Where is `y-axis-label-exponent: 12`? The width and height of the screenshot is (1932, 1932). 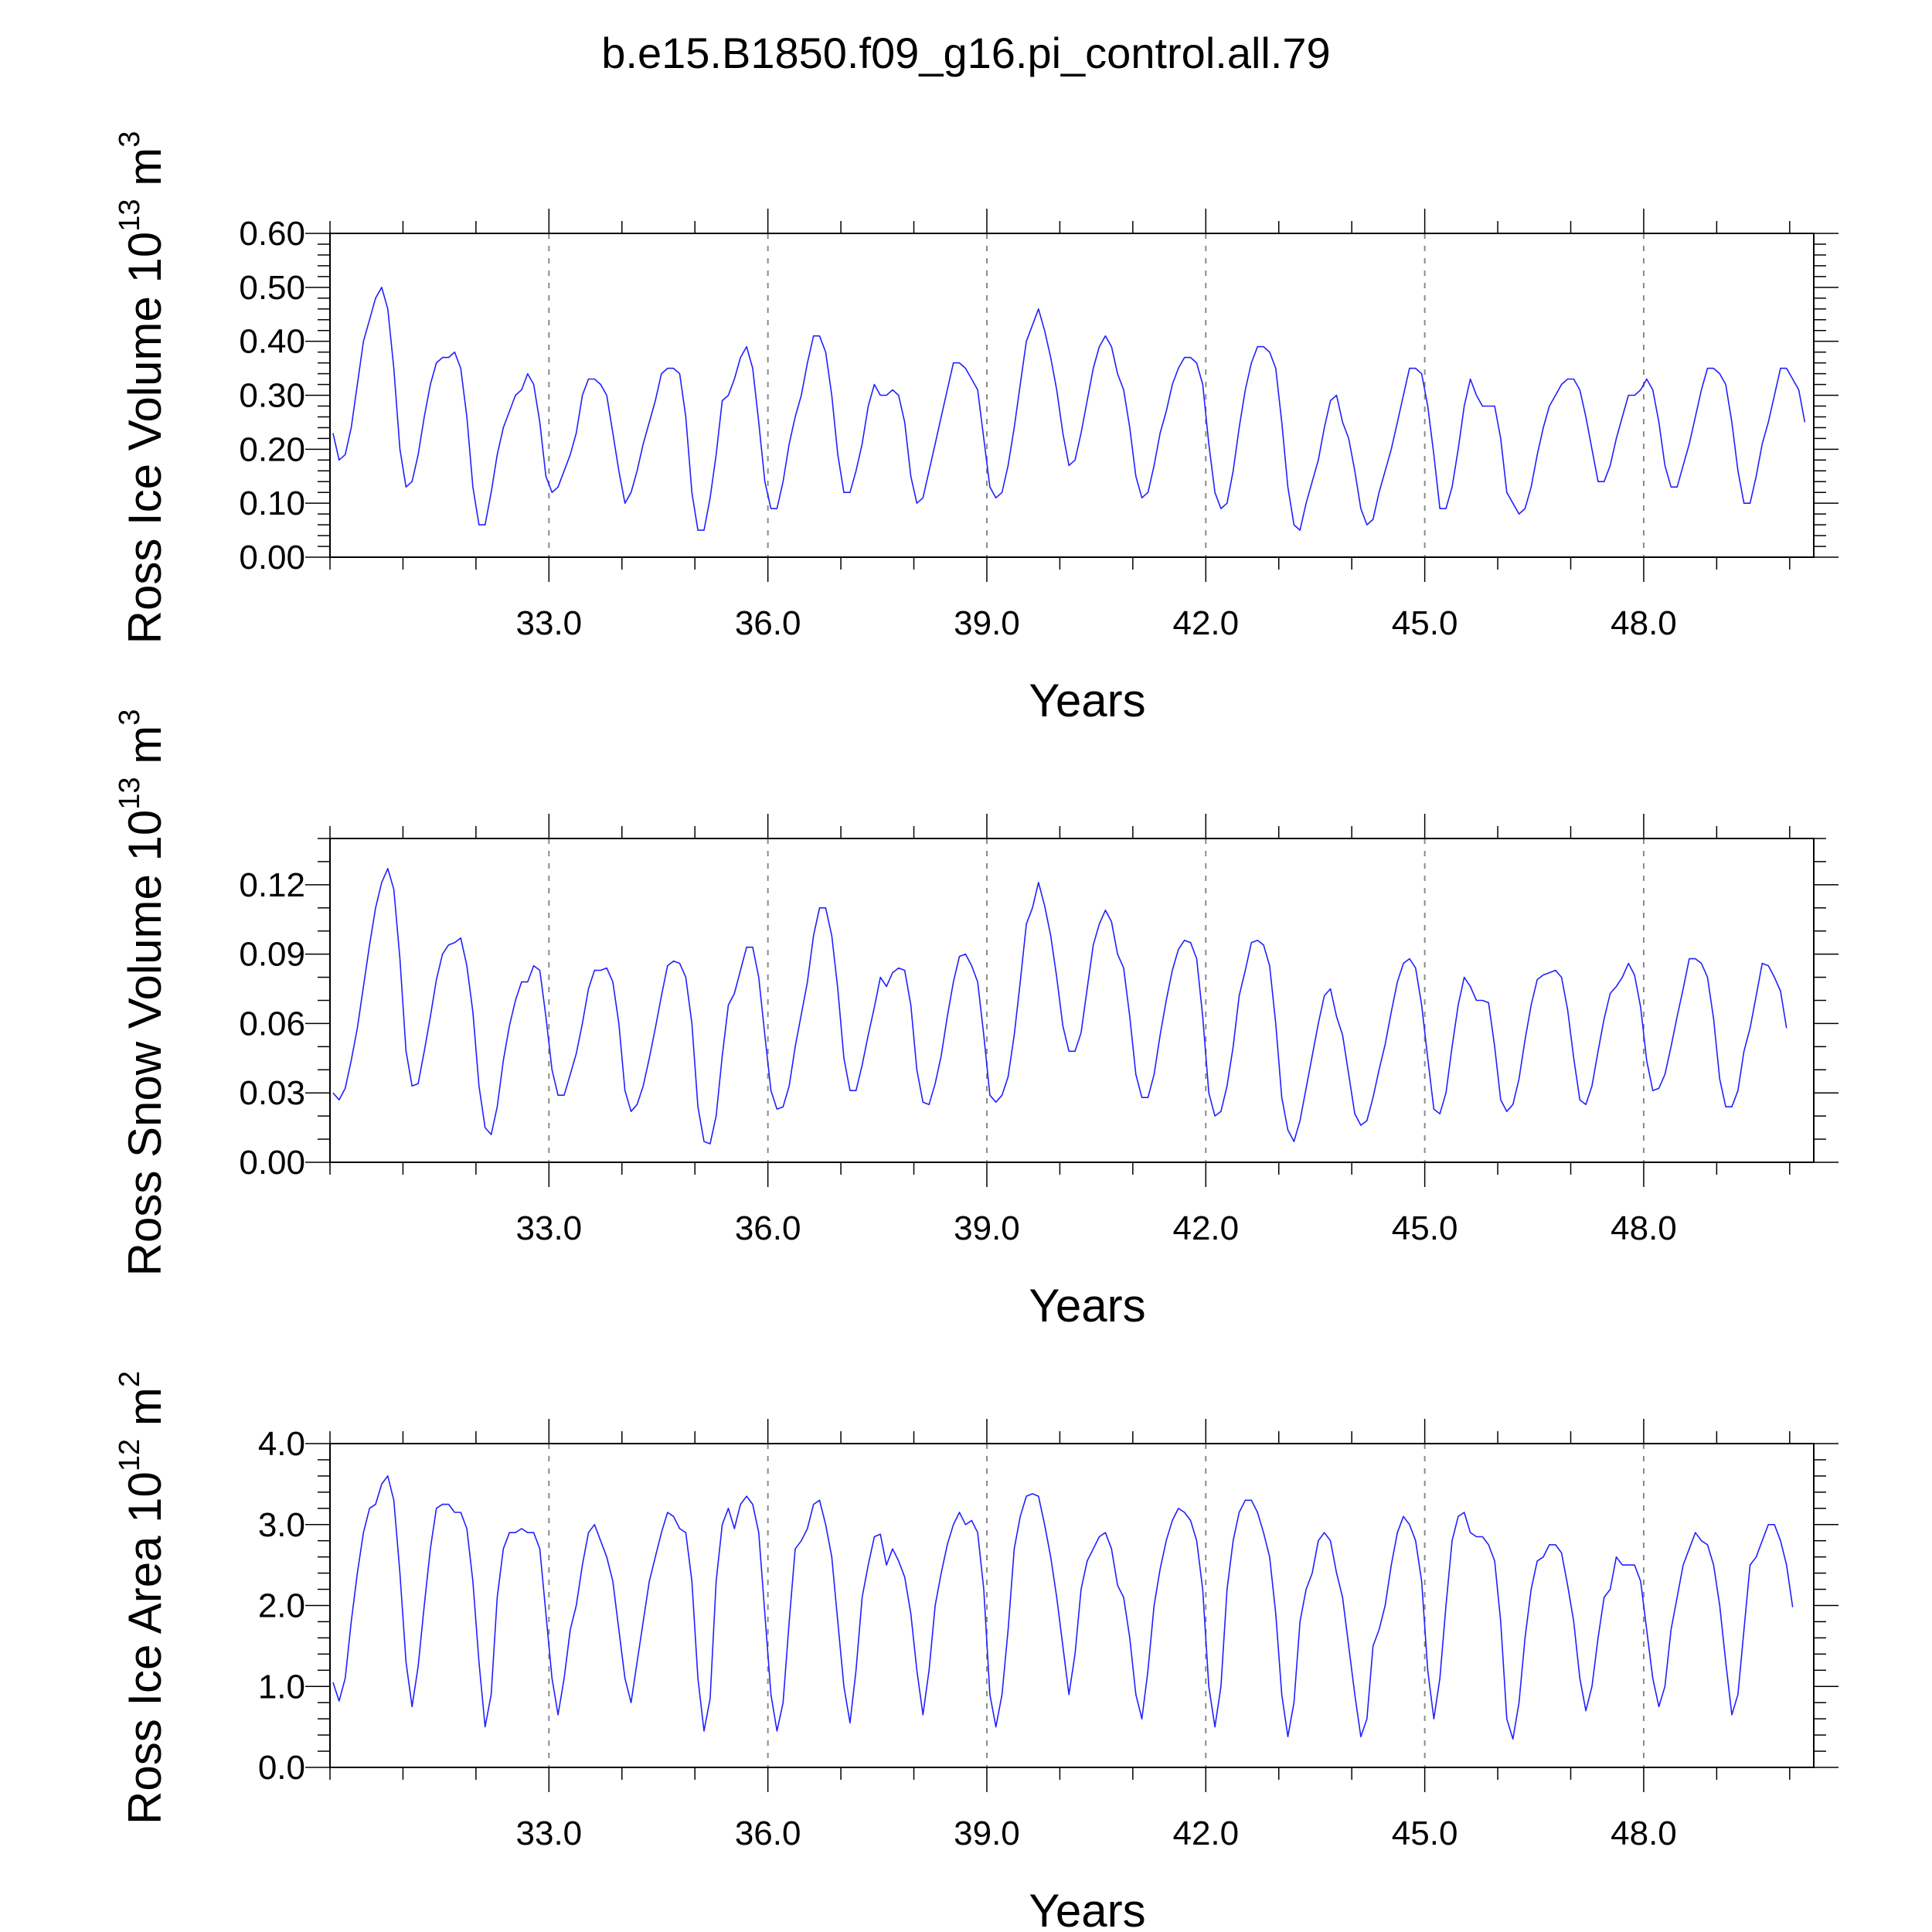 y-axis-label-exponent: 12 is located at coordinates (130, 1455).